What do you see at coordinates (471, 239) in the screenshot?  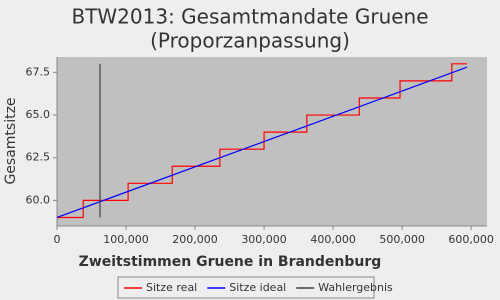 I see `x-tick-label: 600,000` at bounding box center [471, 239].